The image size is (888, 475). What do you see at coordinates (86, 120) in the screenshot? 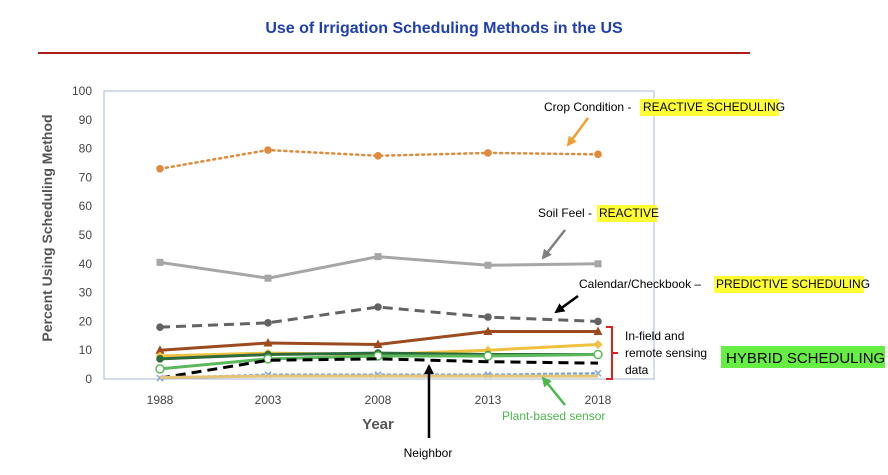
I see `y-tick-label: 90` at bounding box center [86, 120].